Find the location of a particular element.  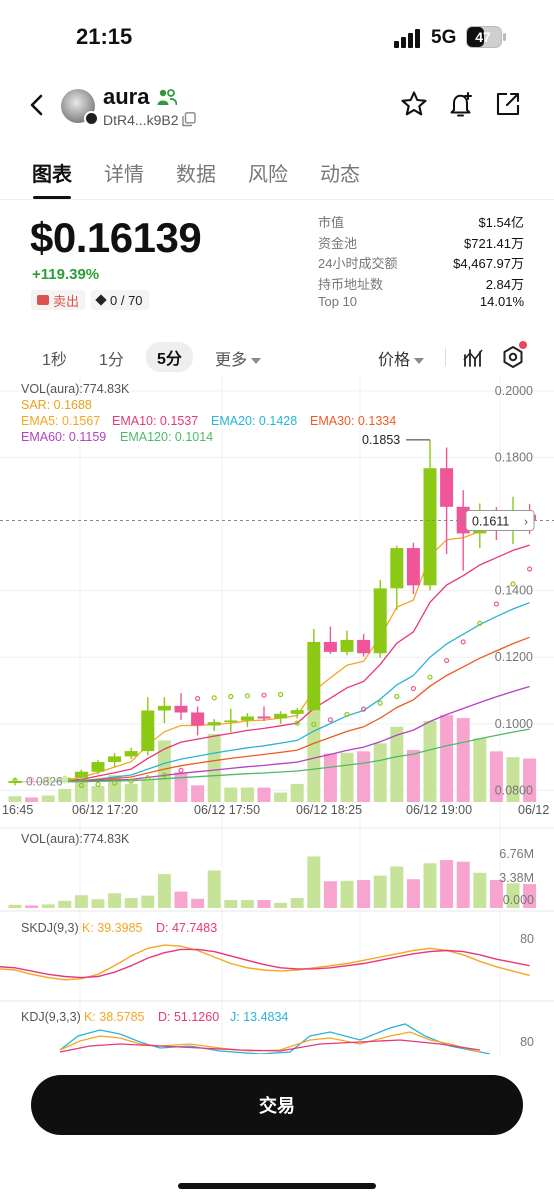

skdj-d-legend: D: 47.7483 is located at coordinates (187, 928).